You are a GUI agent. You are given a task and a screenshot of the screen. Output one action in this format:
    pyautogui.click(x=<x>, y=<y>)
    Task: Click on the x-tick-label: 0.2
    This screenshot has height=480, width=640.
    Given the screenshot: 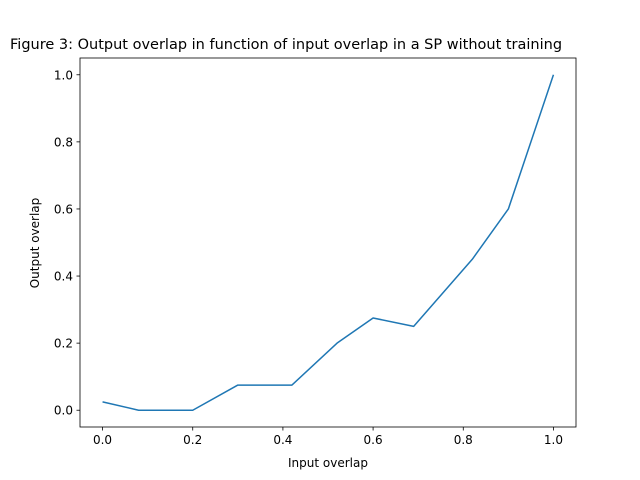 What is the action you would take?
    pyautogui.click(x=192, y=440)
    